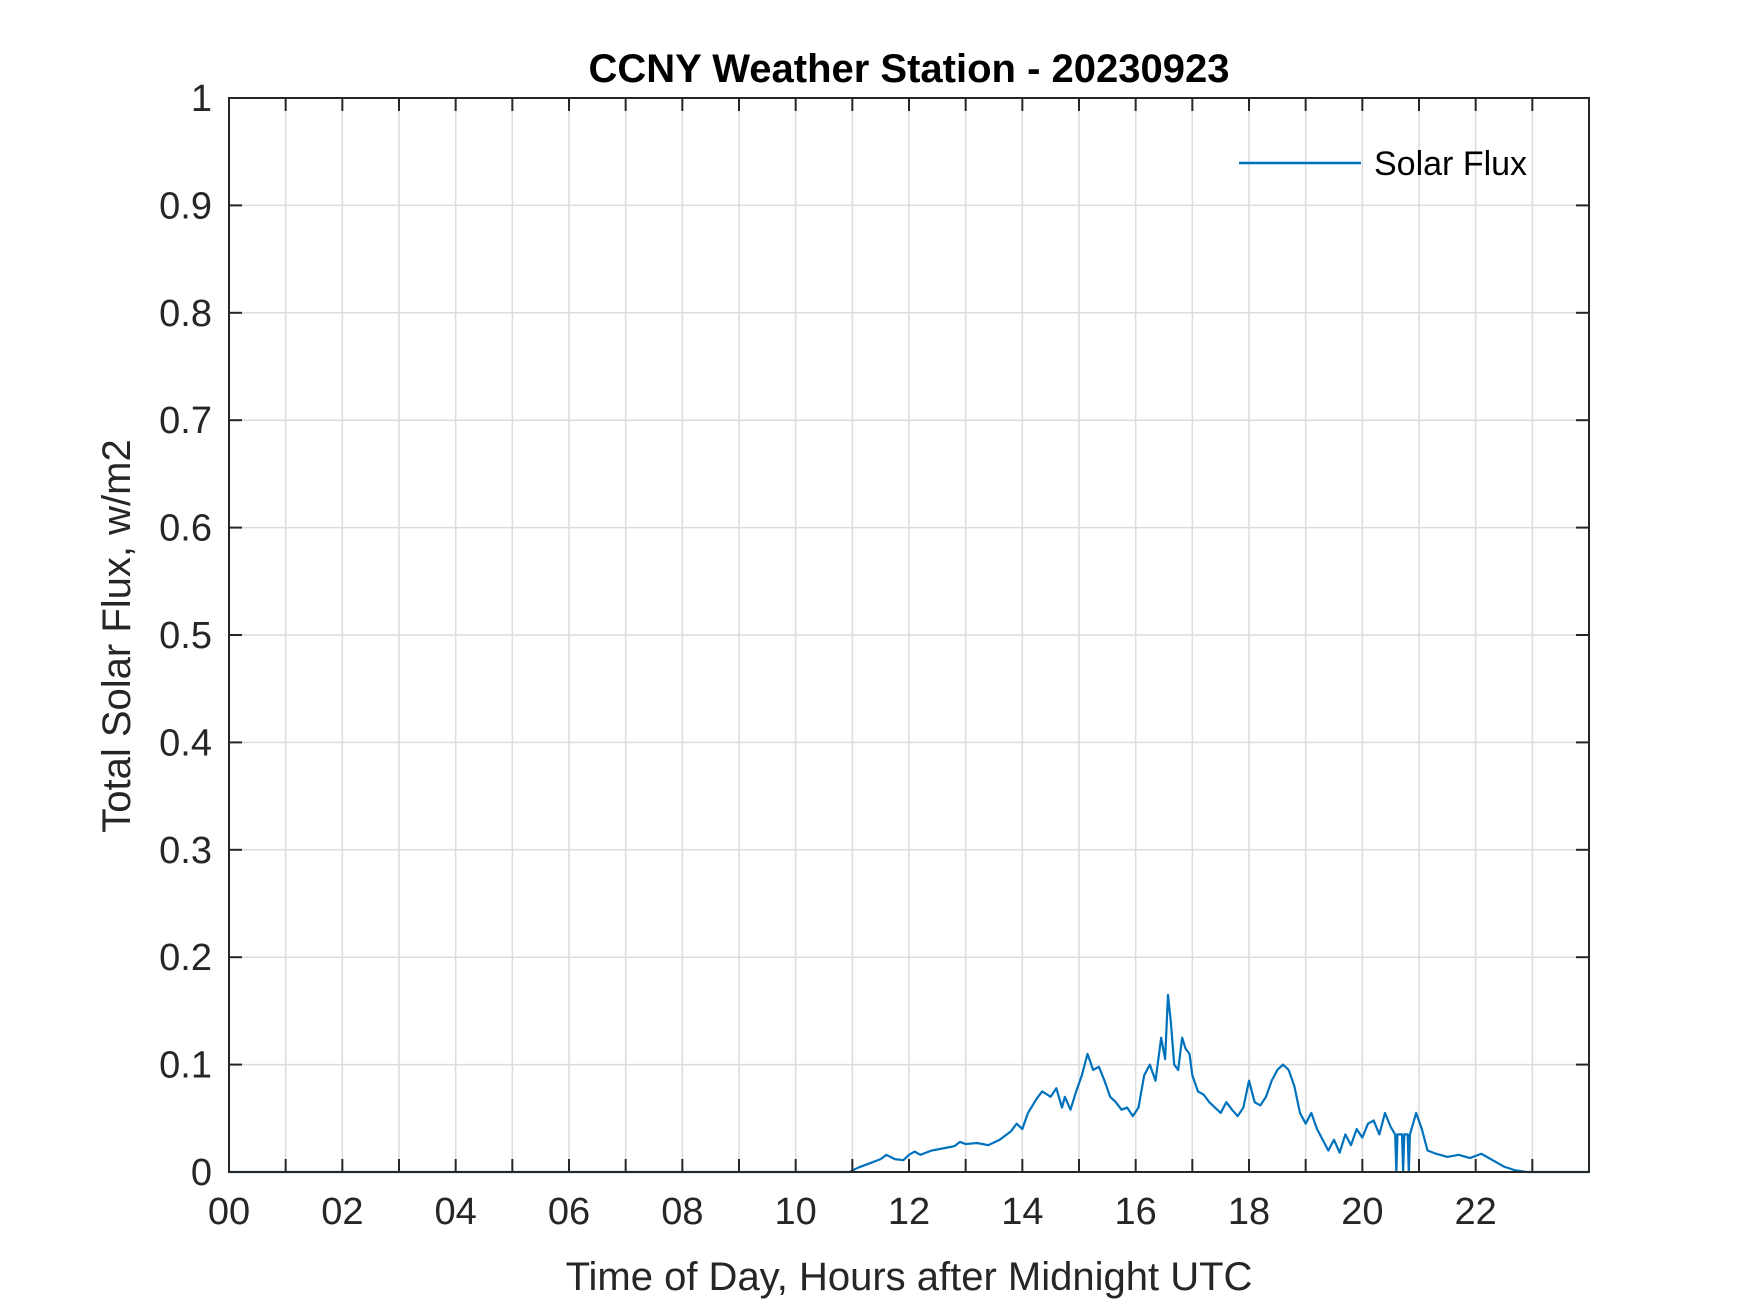 The width and height of the screenshot is (1750, 1313). Describe the element at coordinates (185, 529) in the screenshot. I see `y-tick-label: 0.6` at that location.